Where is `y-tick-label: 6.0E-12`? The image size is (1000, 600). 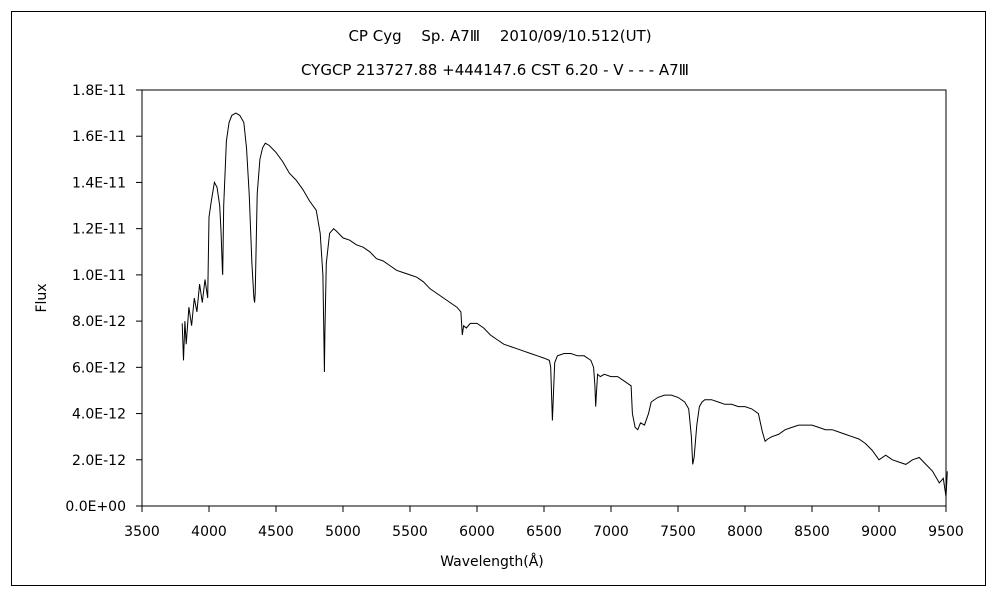 y-tick-label: 6.0E-12 is located at coordinates (99, 368).